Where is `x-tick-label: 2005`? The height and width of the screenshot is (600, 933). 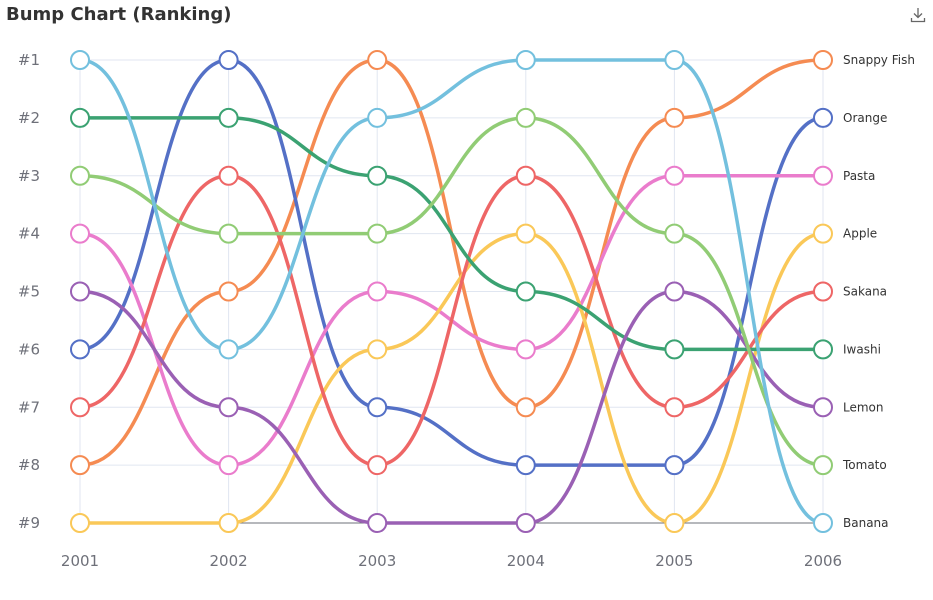
x-tick-label: 2005 is located at coordinates (674, 561).